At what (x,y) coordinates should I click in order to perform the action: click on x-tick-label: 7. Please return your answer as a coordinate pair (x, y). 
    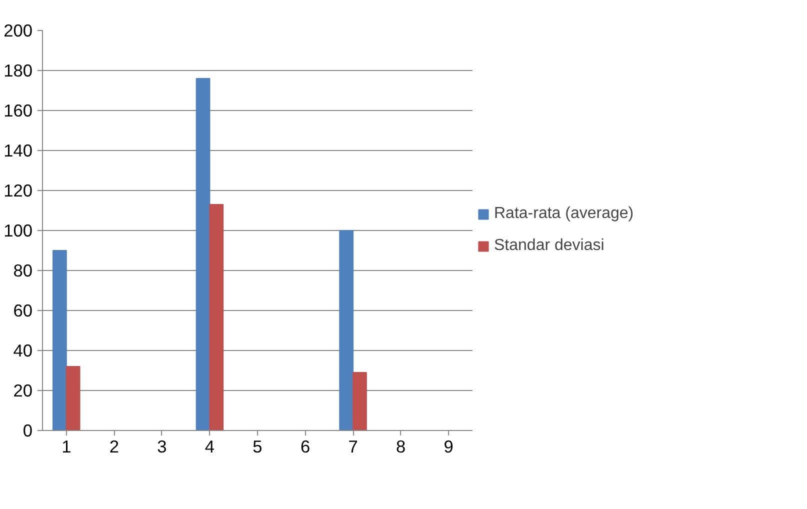
    Looking at the image, I should click on (353, 446).